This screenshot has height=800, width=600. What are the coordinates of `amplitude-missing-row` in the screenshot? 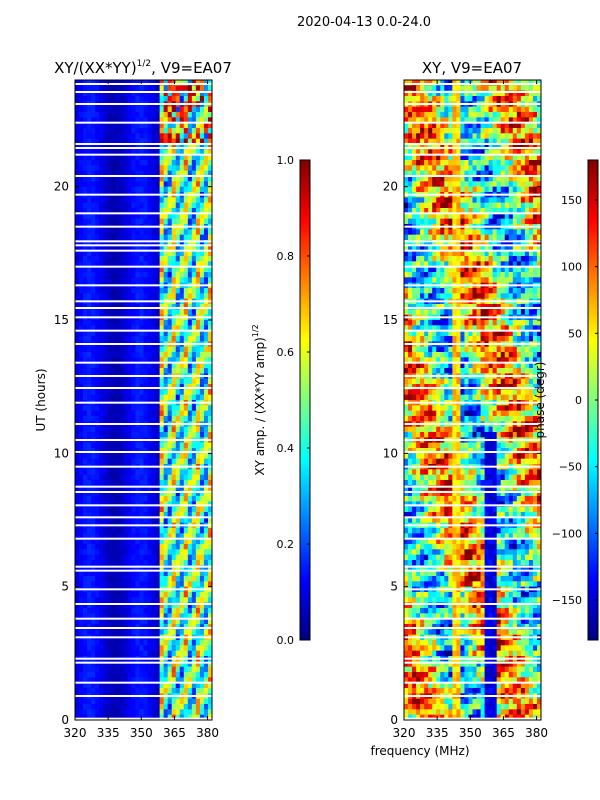 It's located at (143, 718).